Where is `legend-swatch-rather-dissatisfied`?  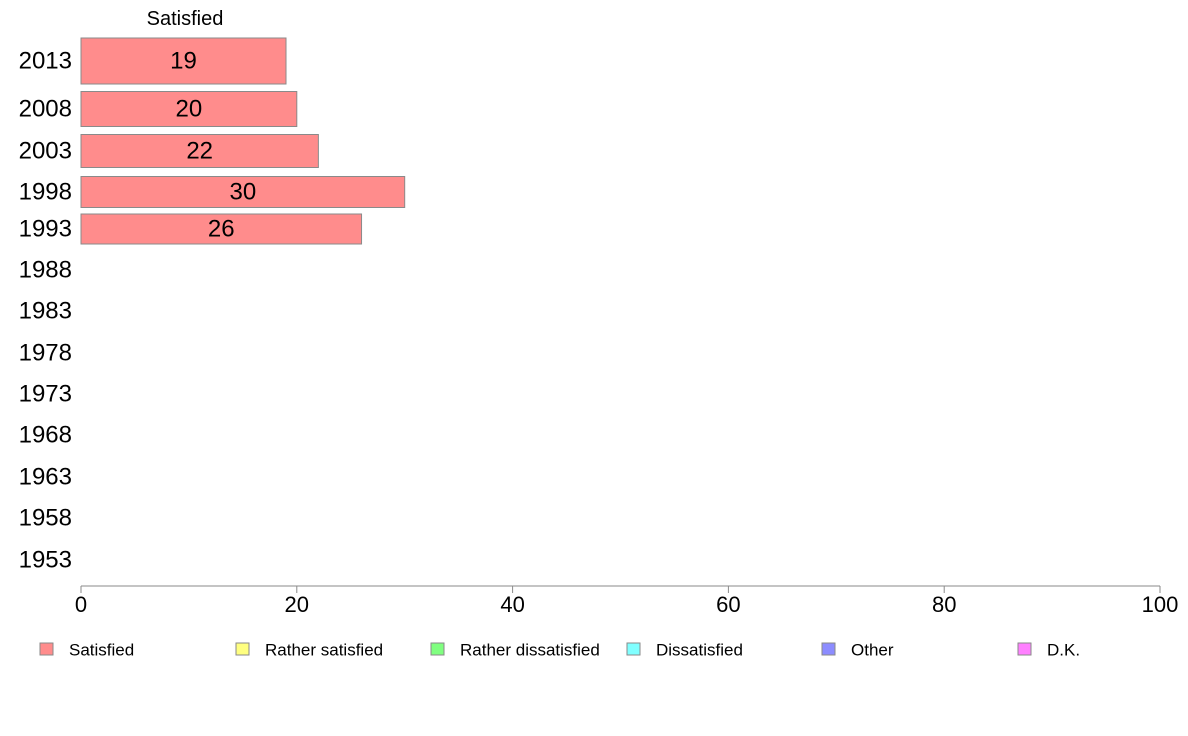 legend-swatch-rather-dissatisfied is located at coordinates (437, 649).